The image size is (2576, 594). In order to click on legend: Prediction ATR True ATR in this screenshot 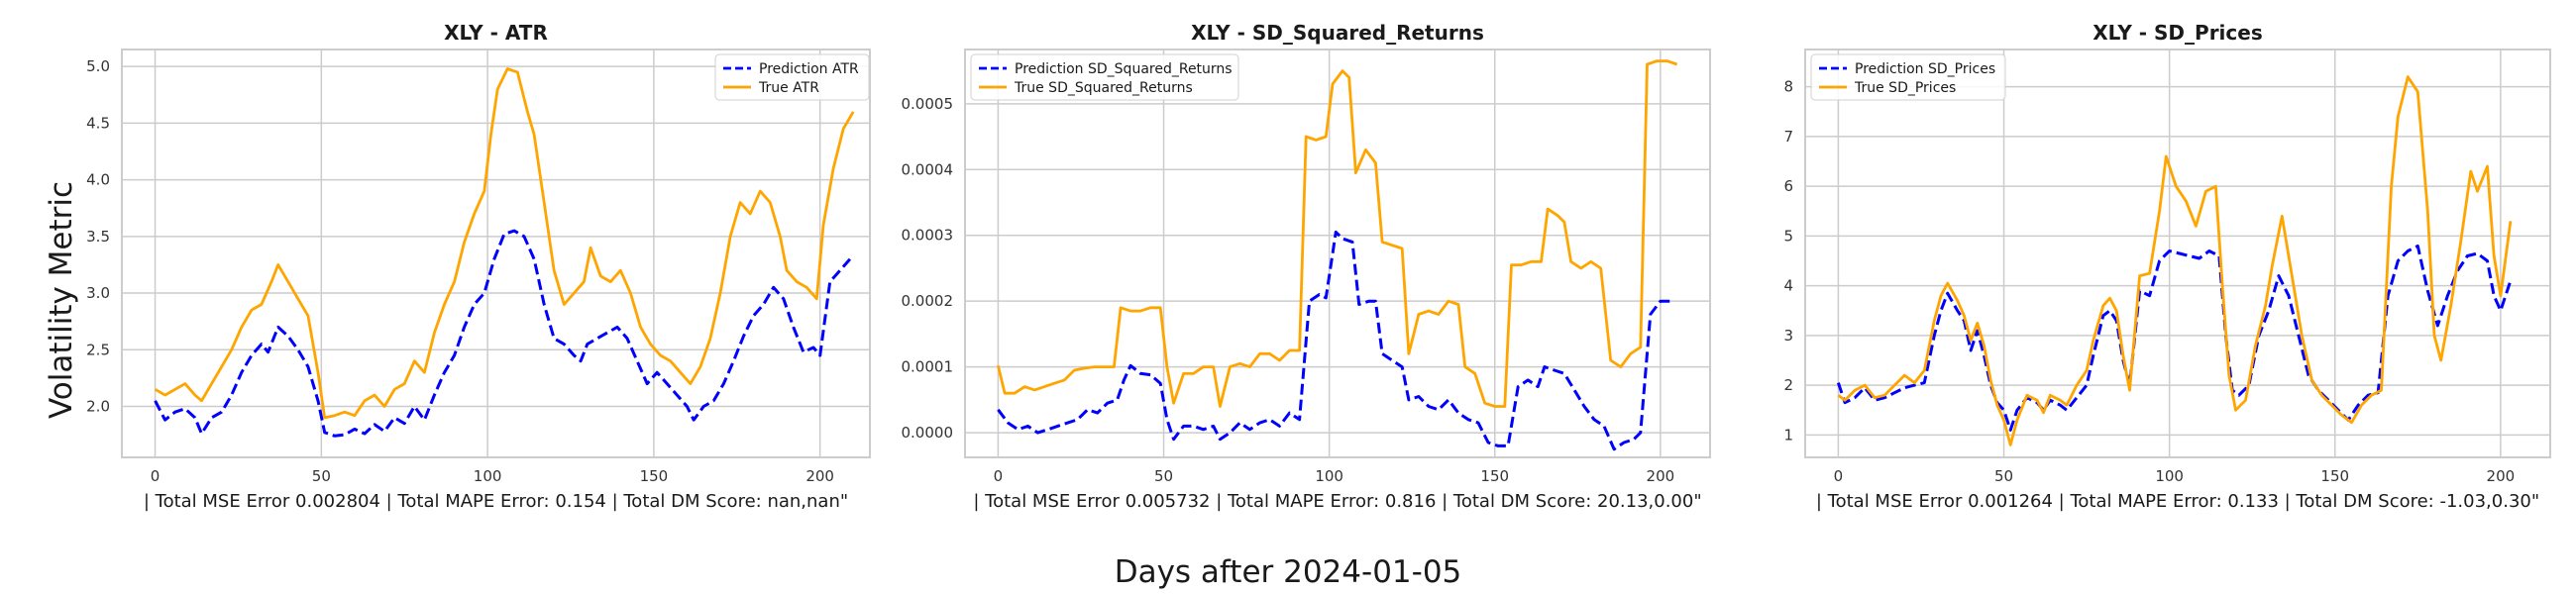, I will do `click(792, 77)`.